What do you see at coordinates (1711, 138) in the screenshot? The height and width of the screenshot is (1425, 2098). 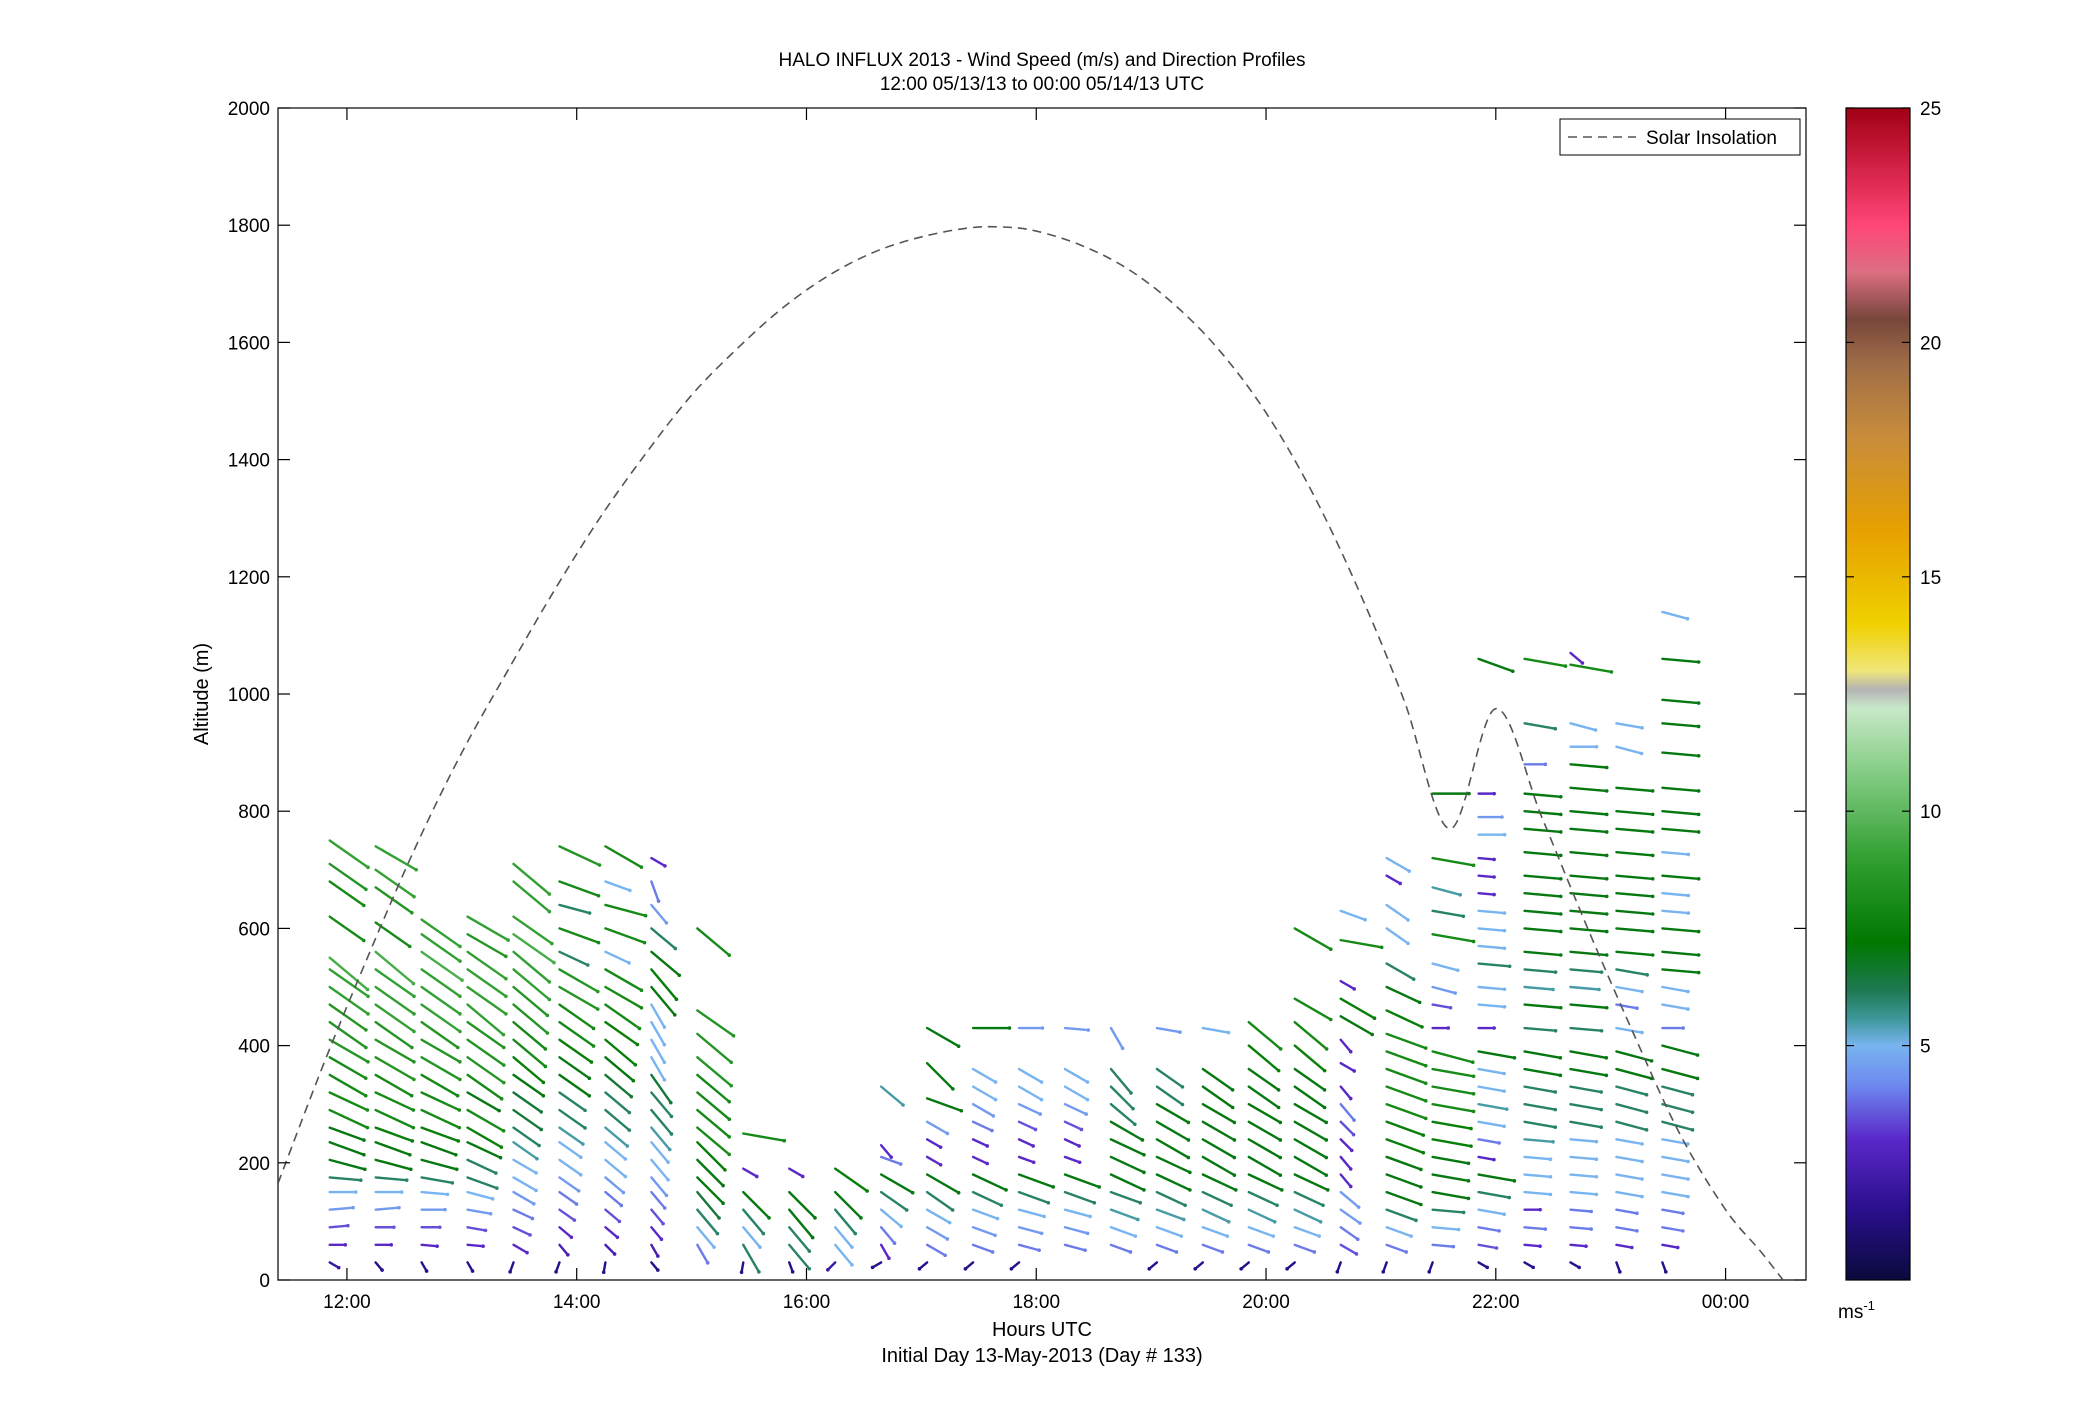 I see `legend-label: Solar Insolation` at bounding box center [1711, 138].